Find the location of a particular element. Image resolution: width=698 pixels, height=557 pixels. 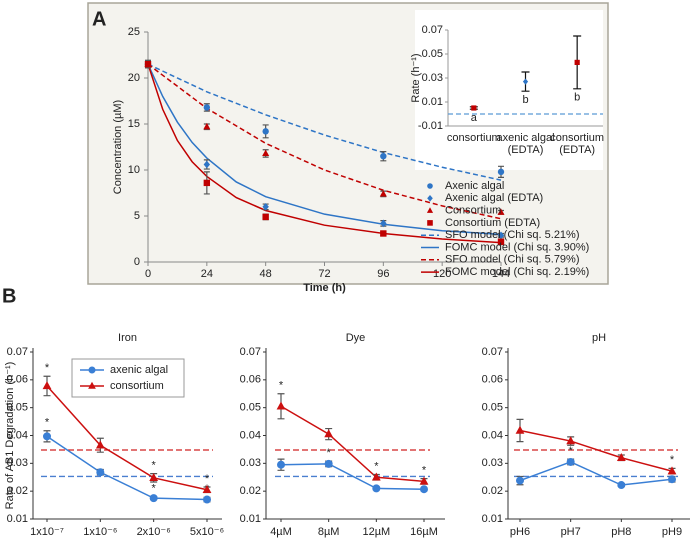

y-axis-label: Rate of AB1 Degradation (h⁻¹) is located at coordinates (10, 436).